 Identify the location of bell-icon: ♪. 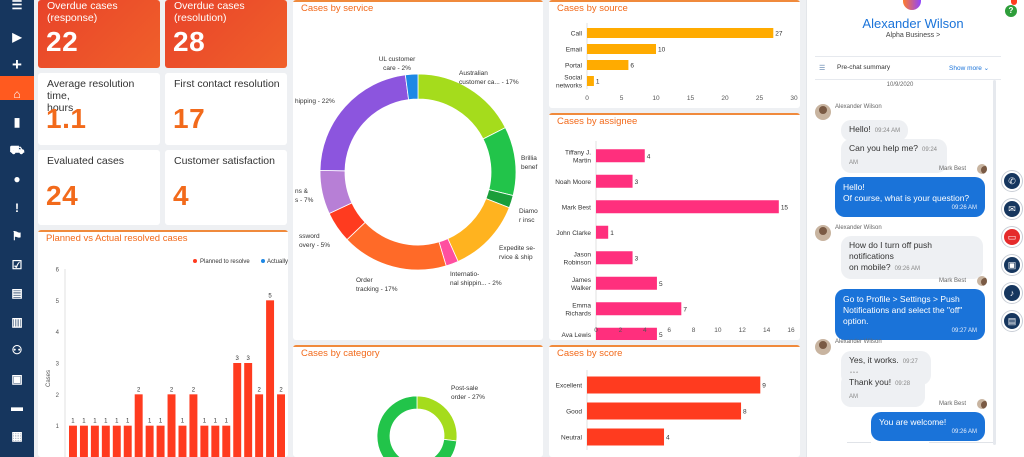
(1012, 293).